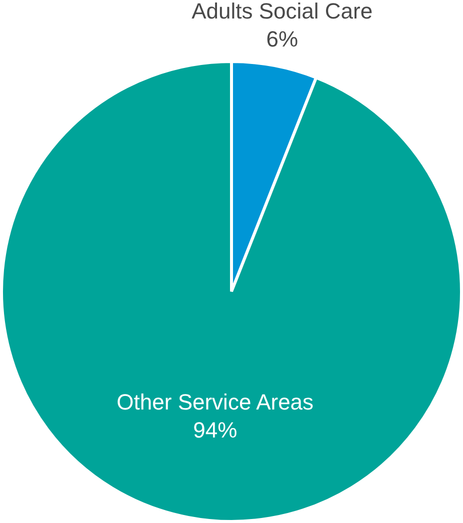 This screenshot has height=523, width=463. Describe the element at coordinates (215, 401) in the screenshot. I see `slice-label: Other Service Areas` at that location.